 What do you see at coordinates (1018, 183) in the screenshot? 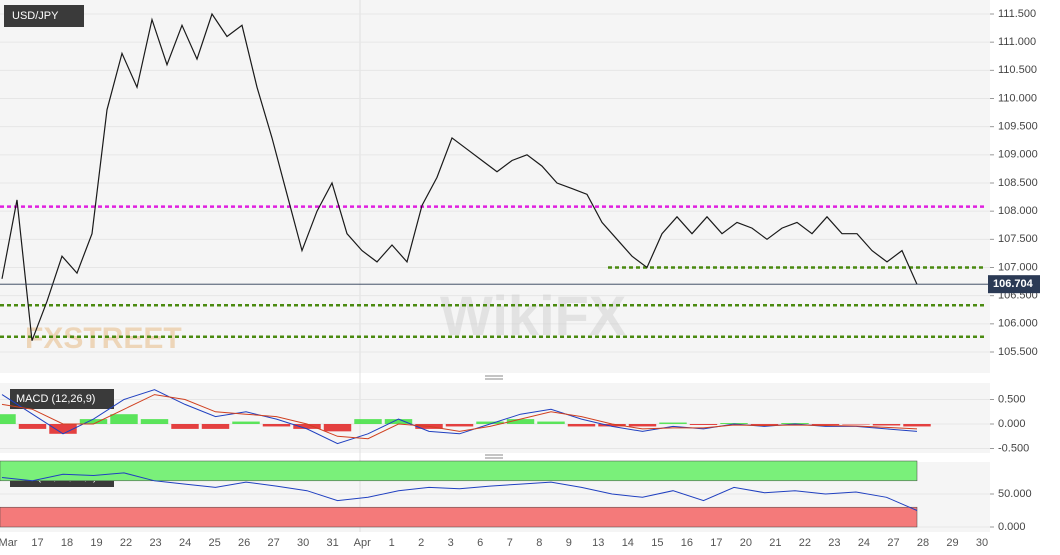
I see `y-tick-label: 108.500` at bounding box center [1018, 183].